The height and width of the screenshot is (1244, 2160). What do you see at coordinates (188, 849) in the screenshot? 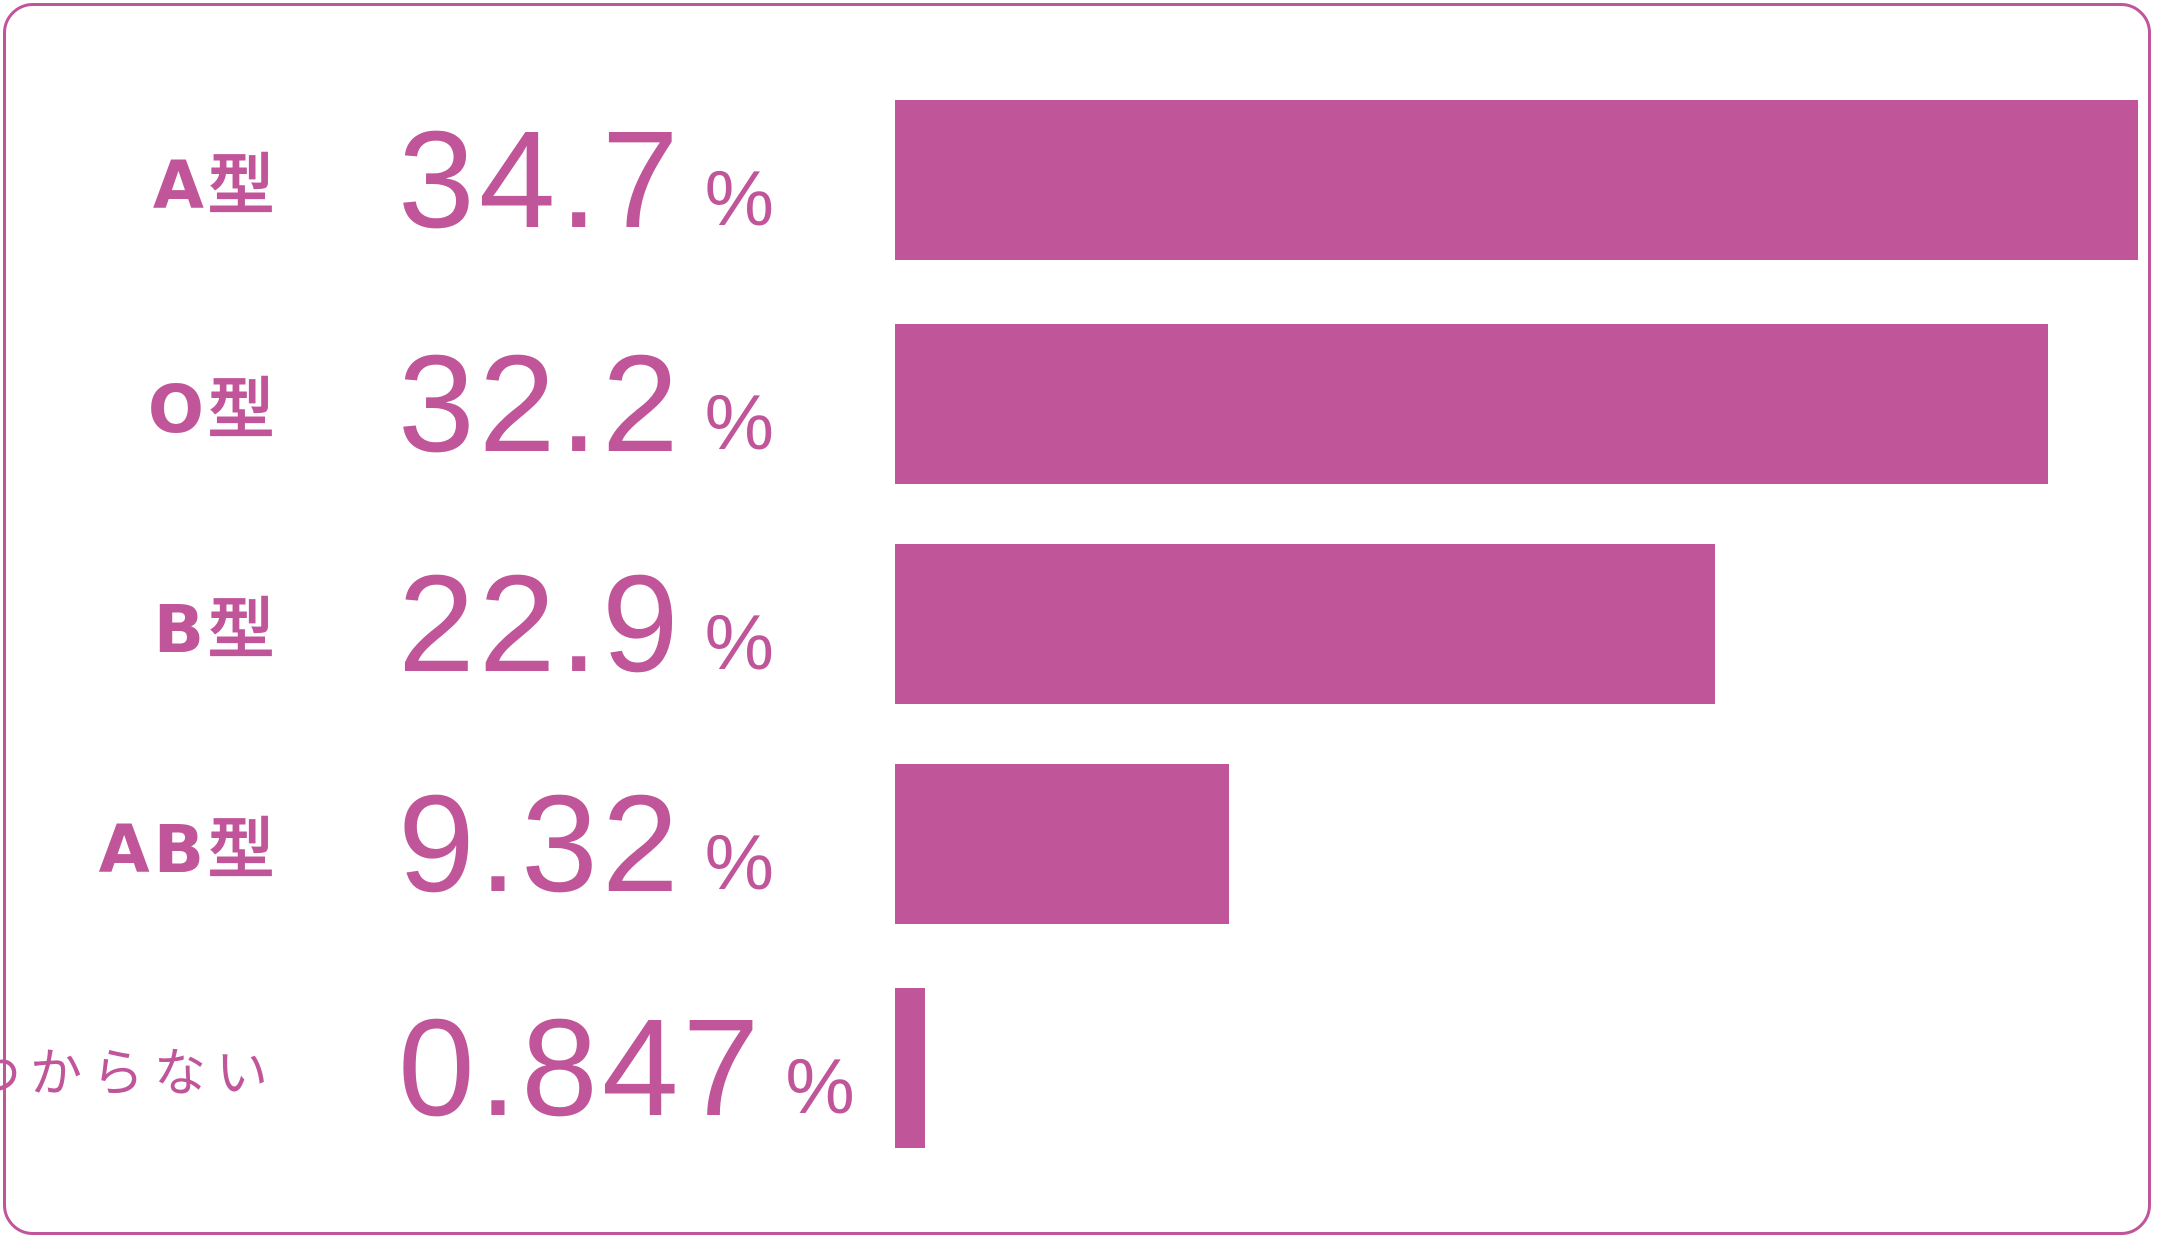
I see `category-label: AB型` at bounding box center [188, 849].